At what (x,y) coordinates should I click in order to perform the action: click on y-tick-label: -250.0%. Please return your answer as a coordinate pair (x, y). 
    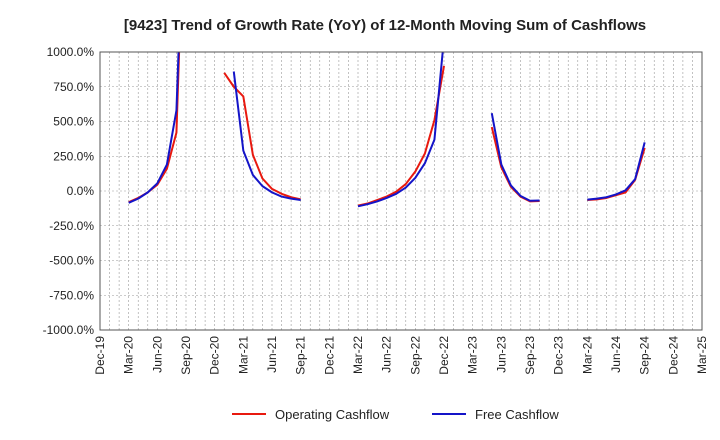
    Looking at the image, I should click on (71, 226).